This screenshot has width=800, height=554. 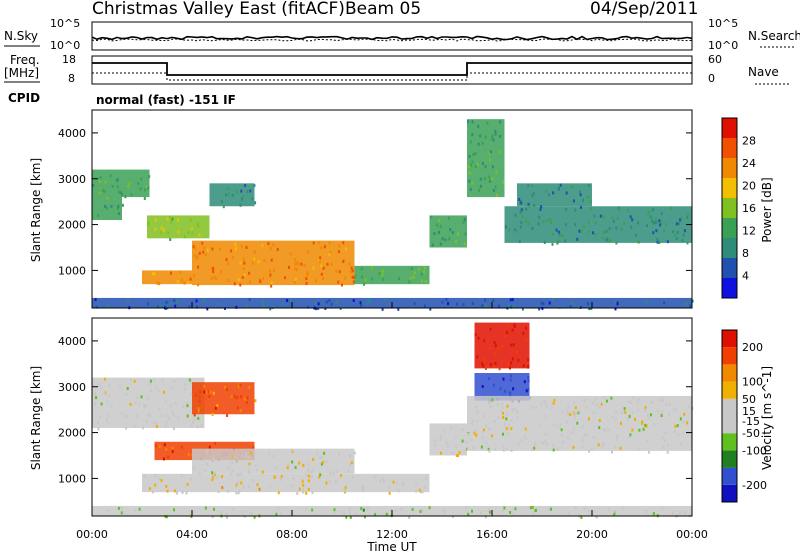 What do you see at coordinates (579, 423) in the screenshot?
I see `data-region` at bounding box center [579, 423].